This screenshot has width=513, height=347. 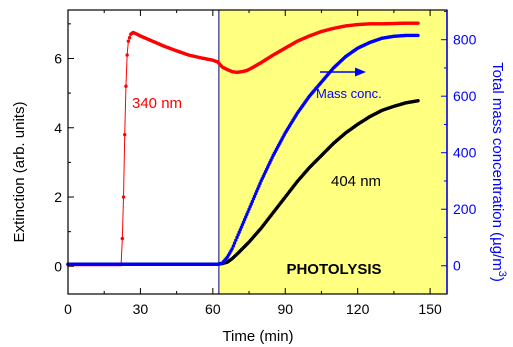 I want to click on x-tick-label: 150, so click(x=430, y=309).